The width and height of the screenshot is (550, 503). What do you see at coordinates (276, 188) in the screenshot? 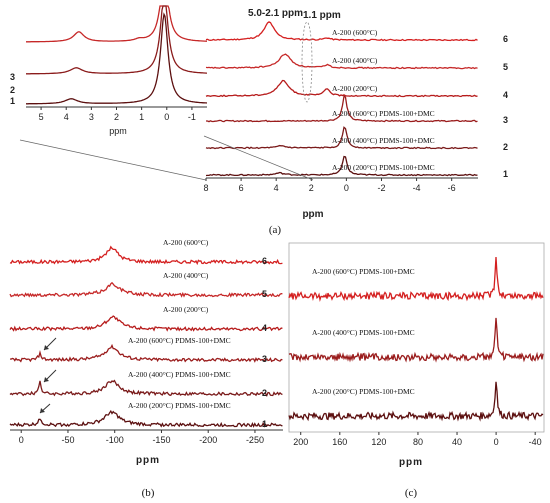
I see `panel-a-tick-label: 4` at bounding box center [276, 188].